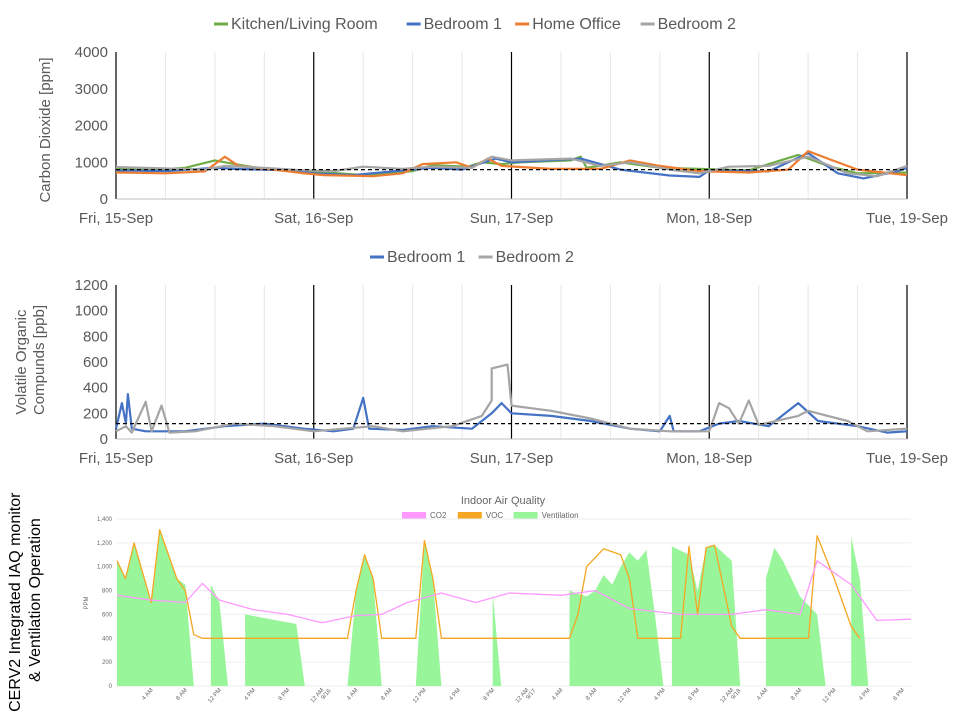 The height and width of the screenshot is (725, 960). What do you see at coordinates (95, 413) in the screenshot?
I see `y-tick-label: 200` at bounding box center [95, 413].